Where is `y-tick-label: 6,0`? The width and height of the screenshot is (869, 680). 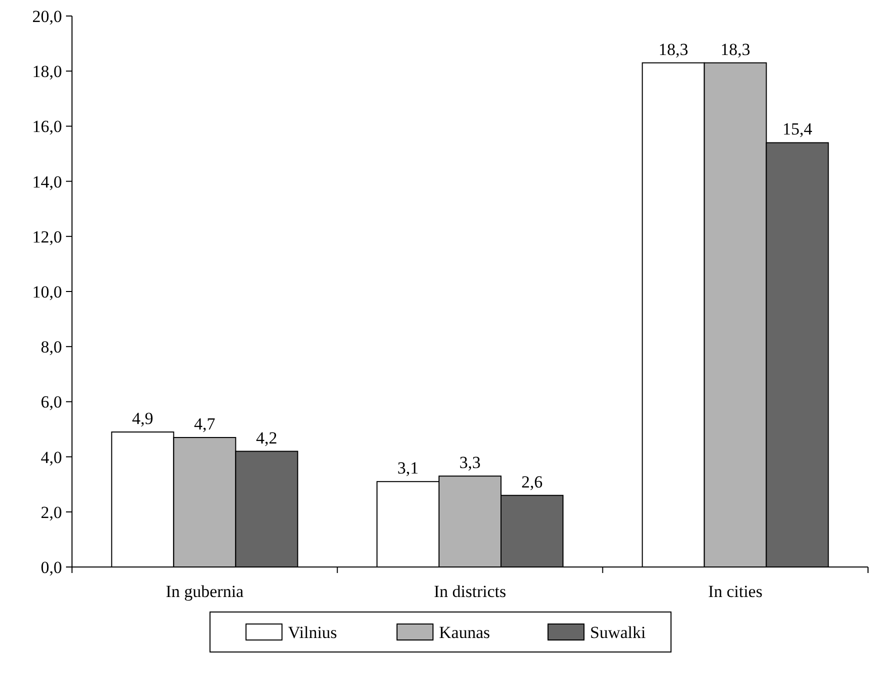 y-tick-label: 6,0 is located at coordinates (51, 402).